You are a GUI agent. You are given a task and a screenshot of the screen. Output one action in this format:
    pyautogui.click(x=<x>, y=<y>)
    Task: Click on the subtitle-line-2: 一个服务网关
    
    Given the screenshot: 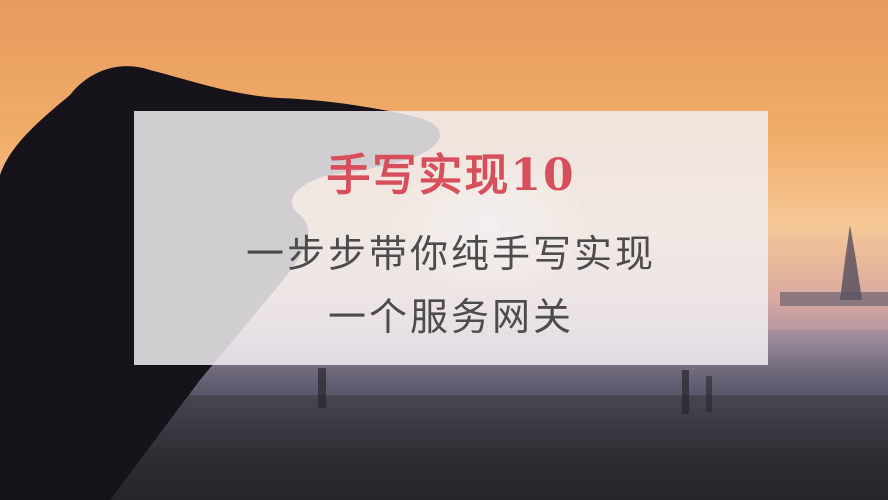 What is the action you would take?
    pyautogui.click(x=450, y=317)
    